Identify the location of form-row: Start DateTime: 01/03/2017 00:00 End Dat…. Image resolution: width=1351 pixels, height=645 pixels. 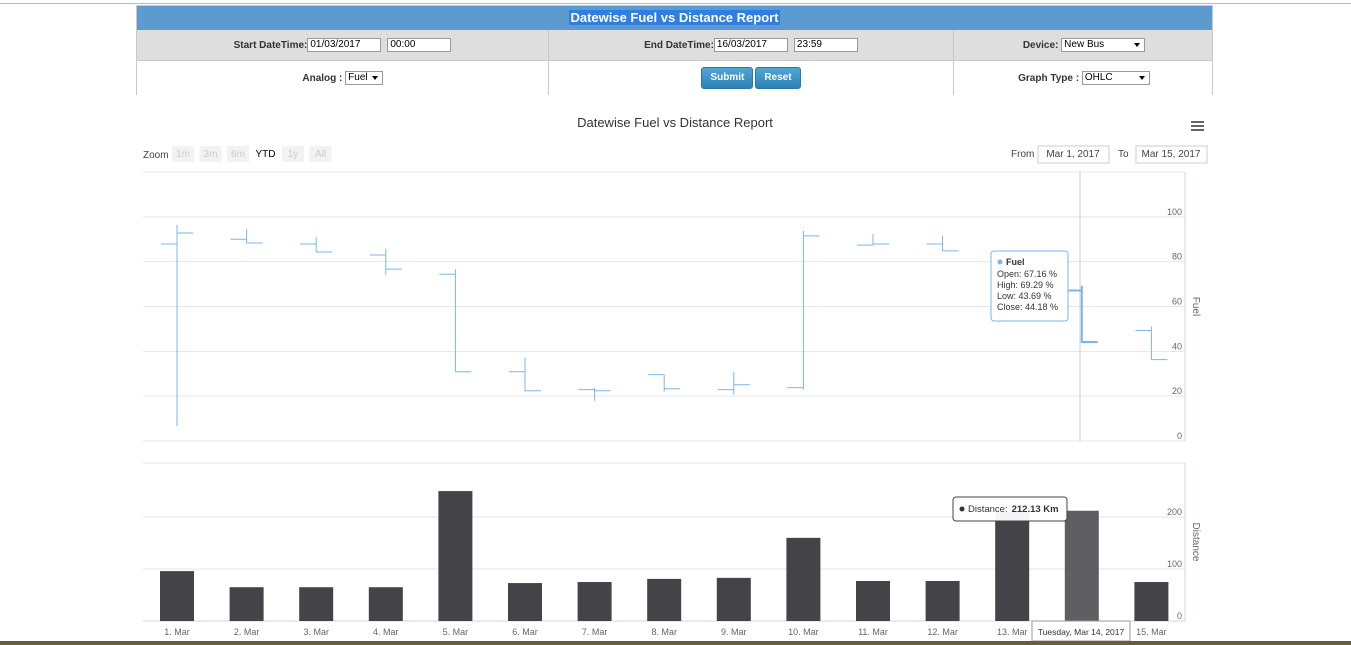
(674, 45).